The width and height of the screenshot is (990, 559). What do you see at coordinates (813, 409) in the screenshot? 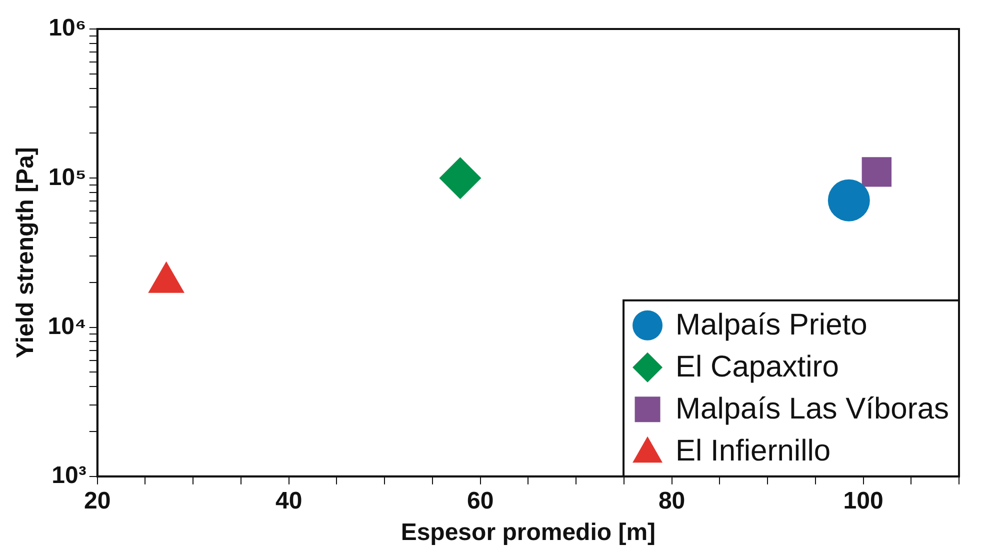
I see `legend-label: Malpaís Las Víboras` at bounding box center [813, 409].